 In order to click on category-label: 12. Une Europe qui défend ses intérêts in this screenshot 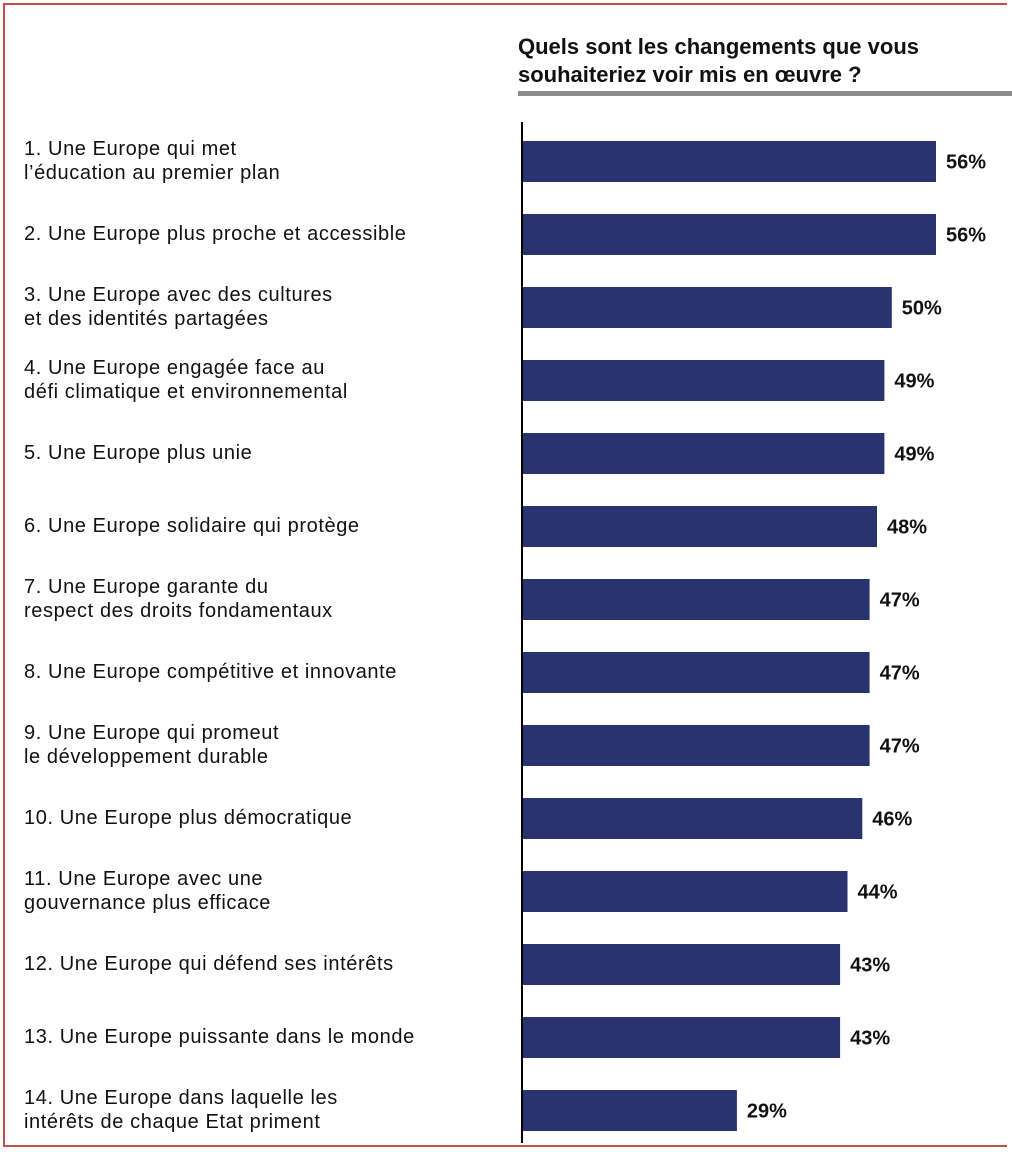, I will do `click(209, 963)`.